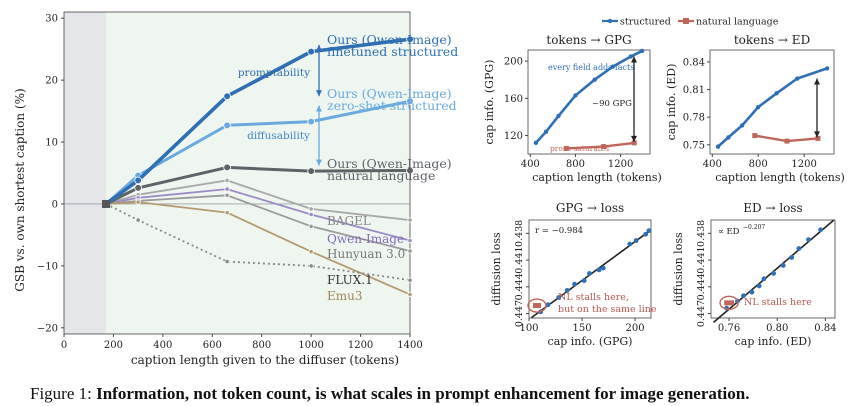 The width and height of the screenshot is (860, 406). Describe the element at coordinates (825, 328) in the screenshot. I see `x-tick-label: 0.84` at that location.